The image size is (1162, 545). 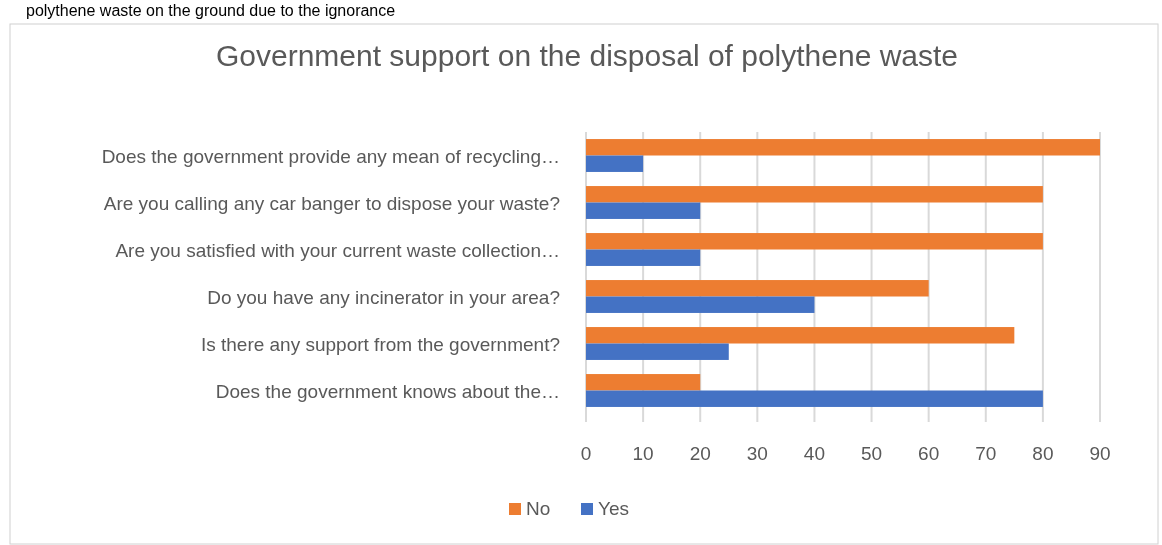 I want to click on y-tick-label: Are you calling any car banger to dispose your waste?, so click(x=331, y=203).